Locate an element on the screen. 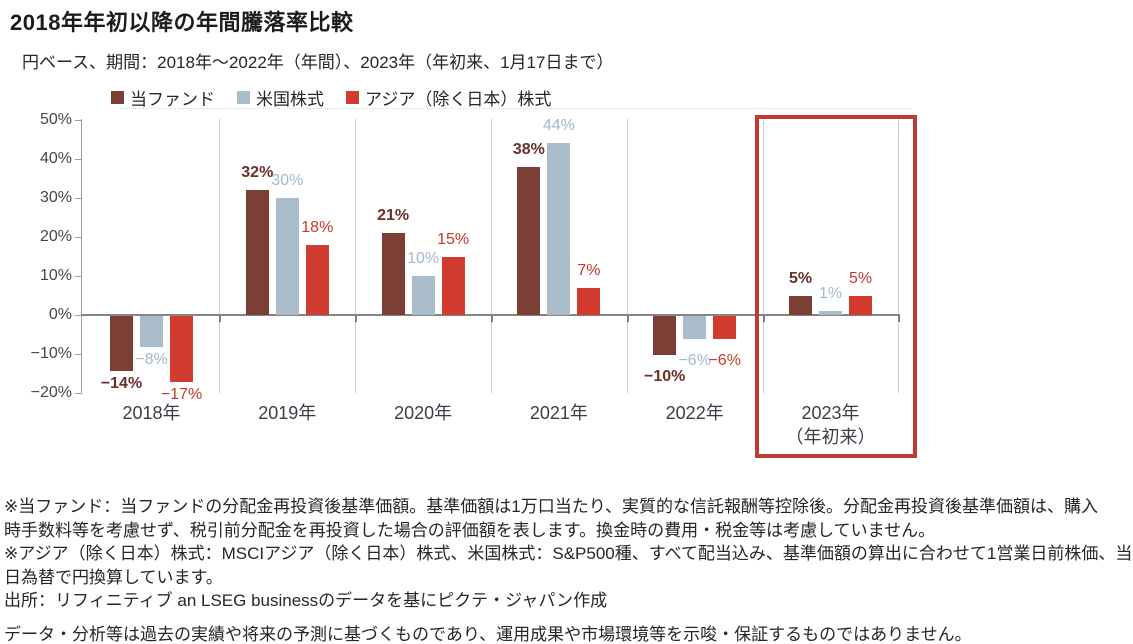 The height and width of the screenshot is (644, 1133). highlight-box-2023 is located at coordinates (836, 286).